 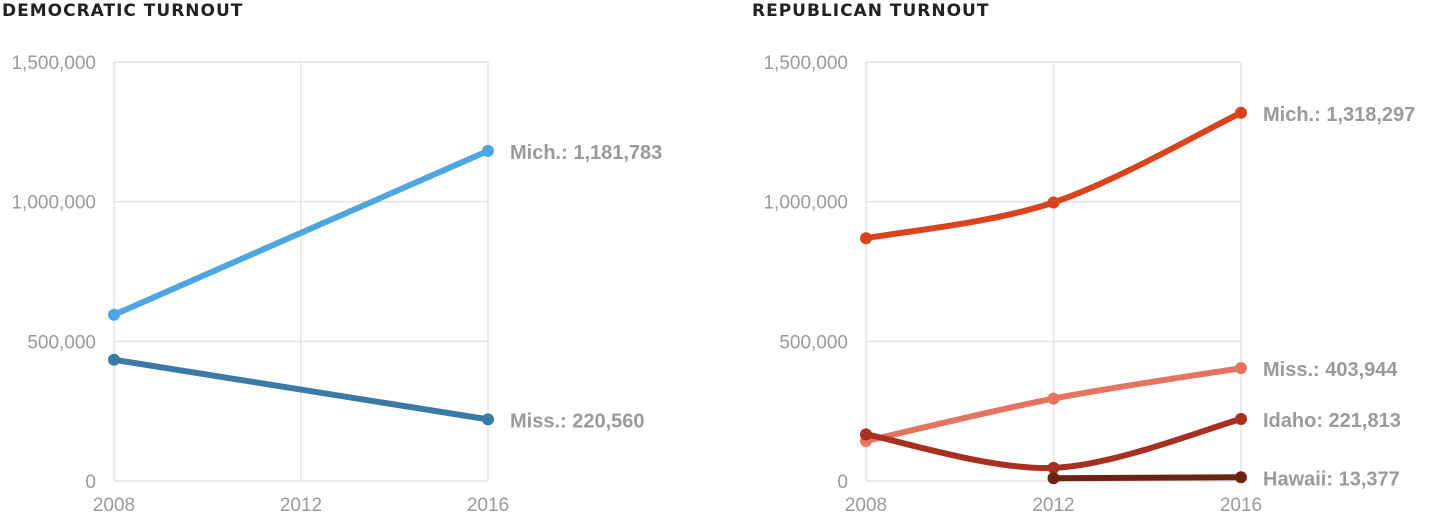 What do you see at coordinates (1330, 370) in the screenshot?
I see `series-end-label-miss: Miss.: 403,944` at bounding box center [1330, 370].